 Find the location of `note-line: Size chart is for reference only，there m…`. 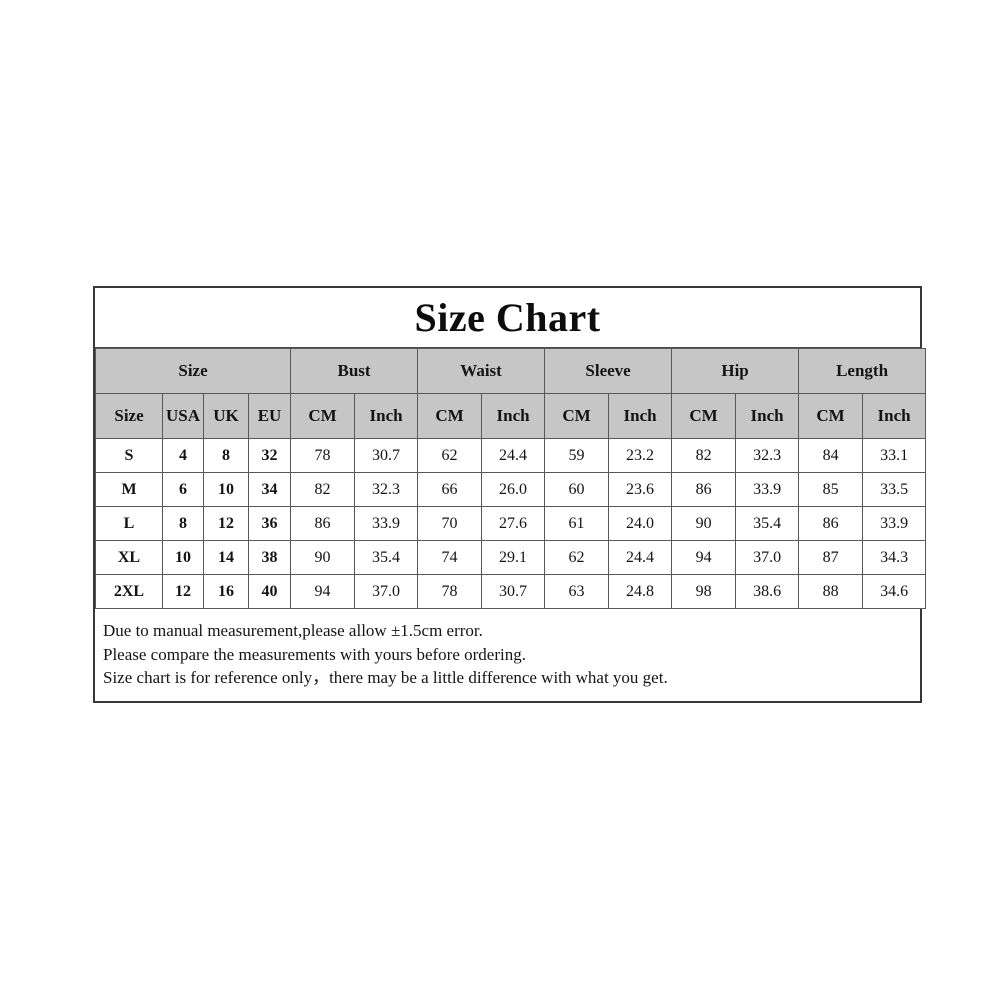

note-line: Size chart is for reference only，there m… is located at coordinates (385, 677).